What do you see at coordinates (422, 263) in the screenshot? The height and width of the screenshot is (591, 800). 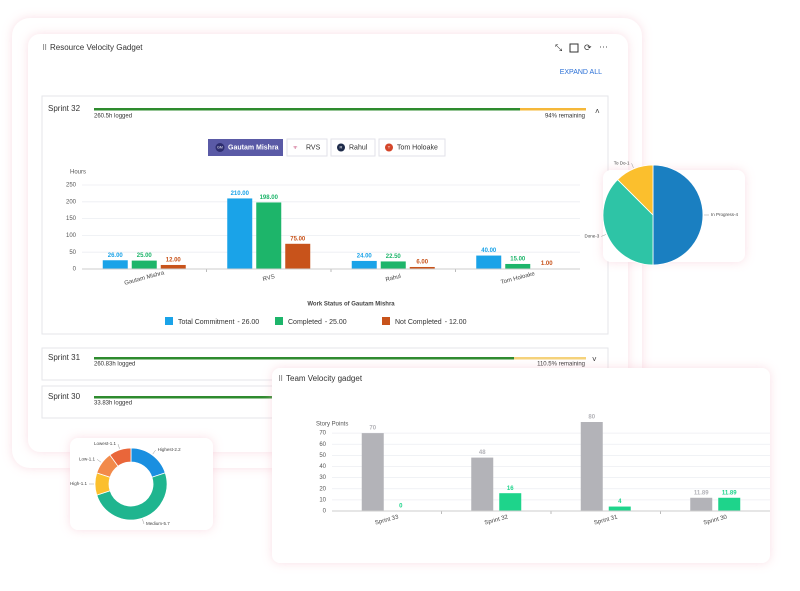 I see `data-label: 6.00` at bounding box center [422, 263].